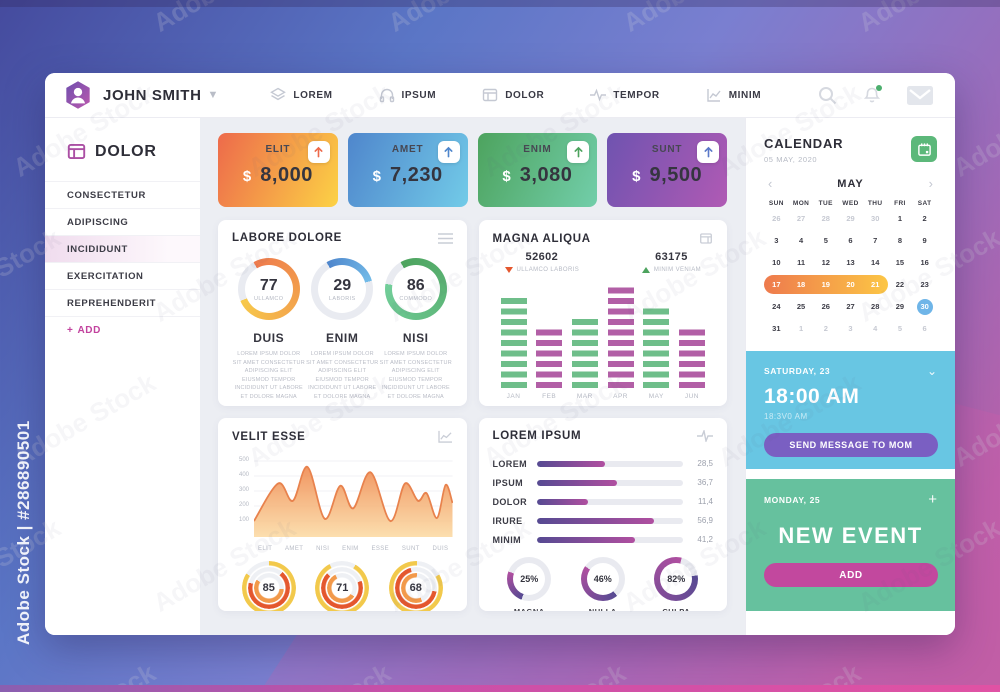 This screenshot has width=1000, height=692. I want to click on search-icon, so click(827, 95).